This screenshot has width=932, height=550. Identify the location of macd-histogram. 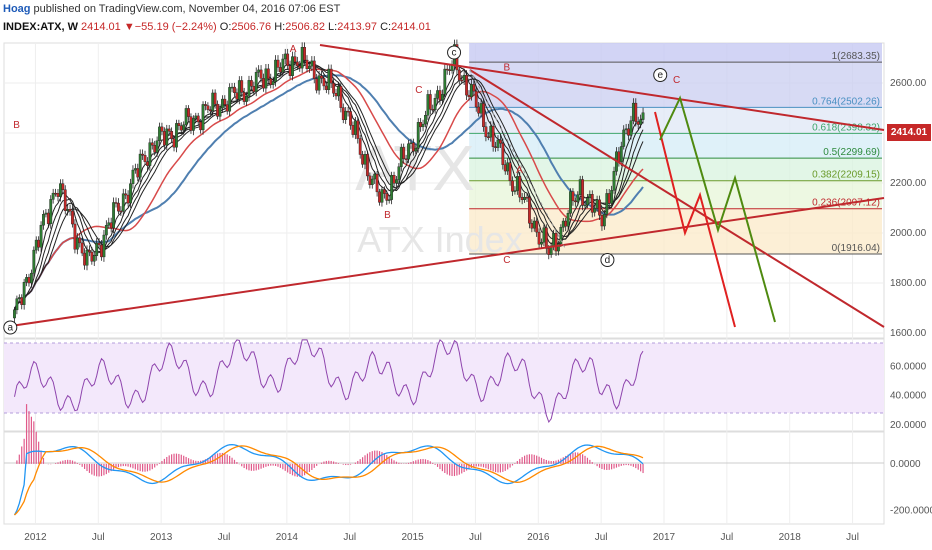
(329, 440).